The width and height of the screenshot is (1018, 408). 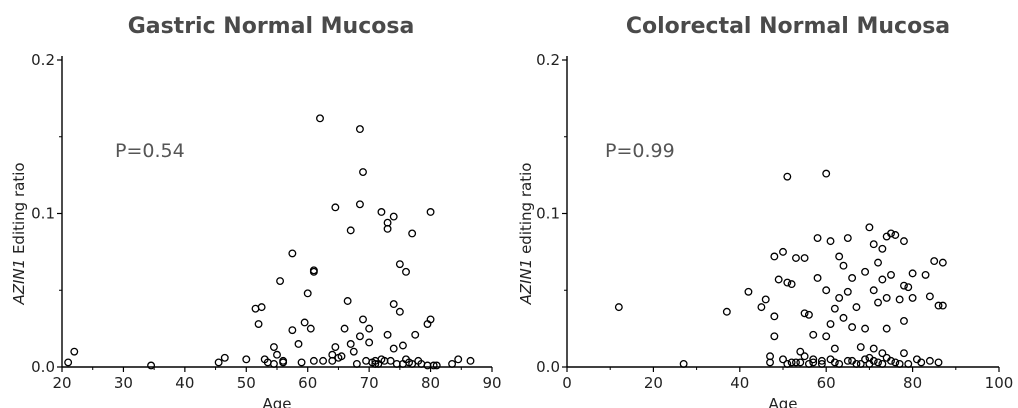 I want to click on gastric-y-axis-label: AZIN1 Editing ratio, so click(x=19, y=233).